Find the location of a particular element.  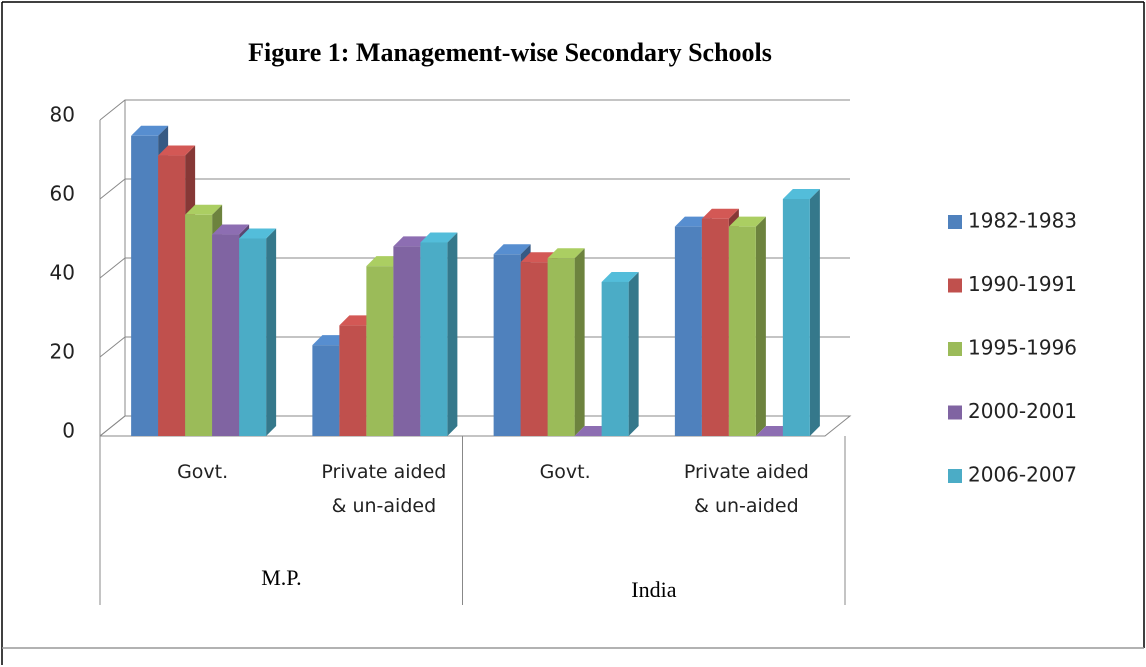

legend-label: 1990-1991 is located at coordinates (1022, 284).